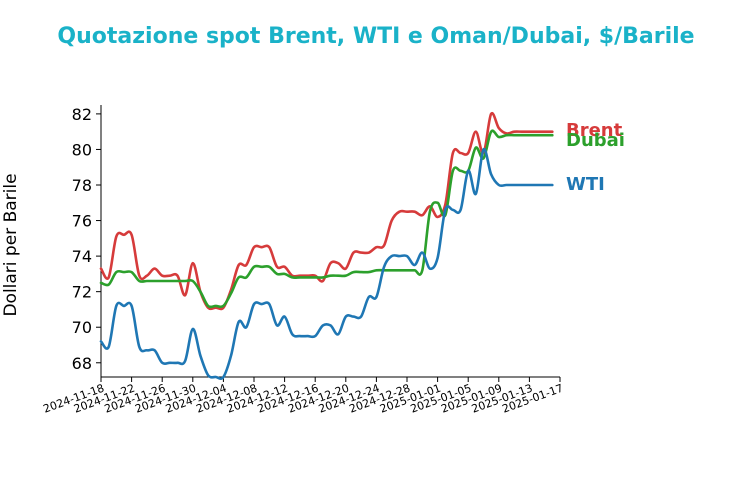 This screenshot has height=481, width=752. What do you see at coordinates (82, 292) in the screenshot?
I see `y-tick-label: 72` at bounding box center [82, 292].